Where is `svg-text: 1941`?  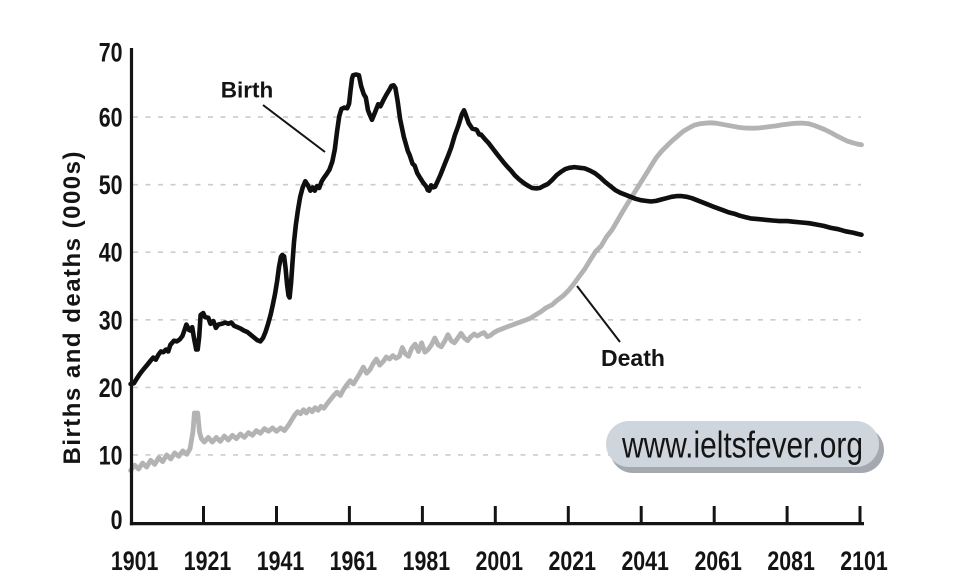 svg-text: 1941 is located at coordinates (281, 561).